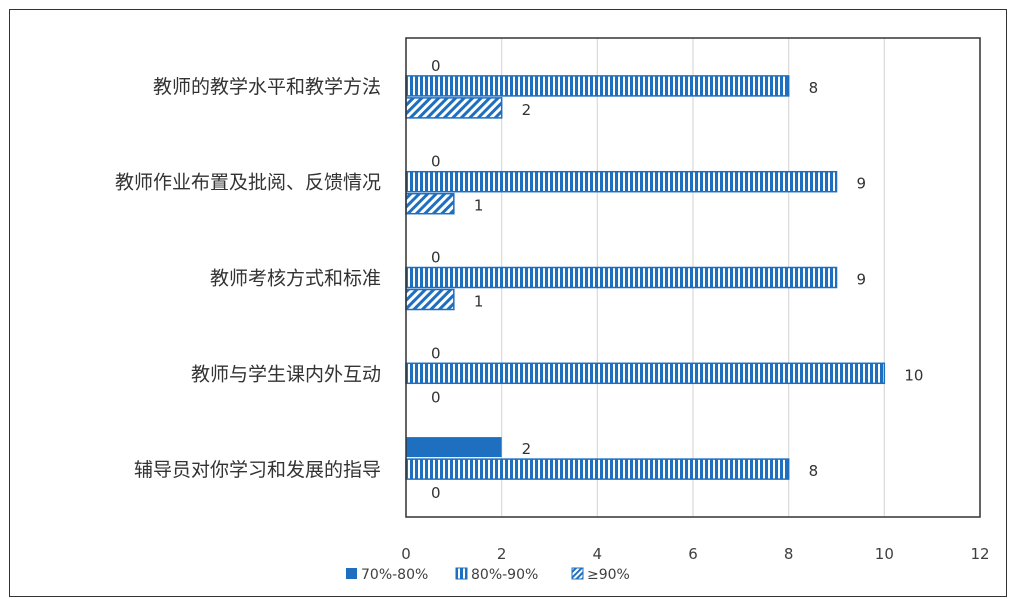 This screenshot has width=1011, height=599. I want to click on x-tick-label-2: 4, so click(598, 554).